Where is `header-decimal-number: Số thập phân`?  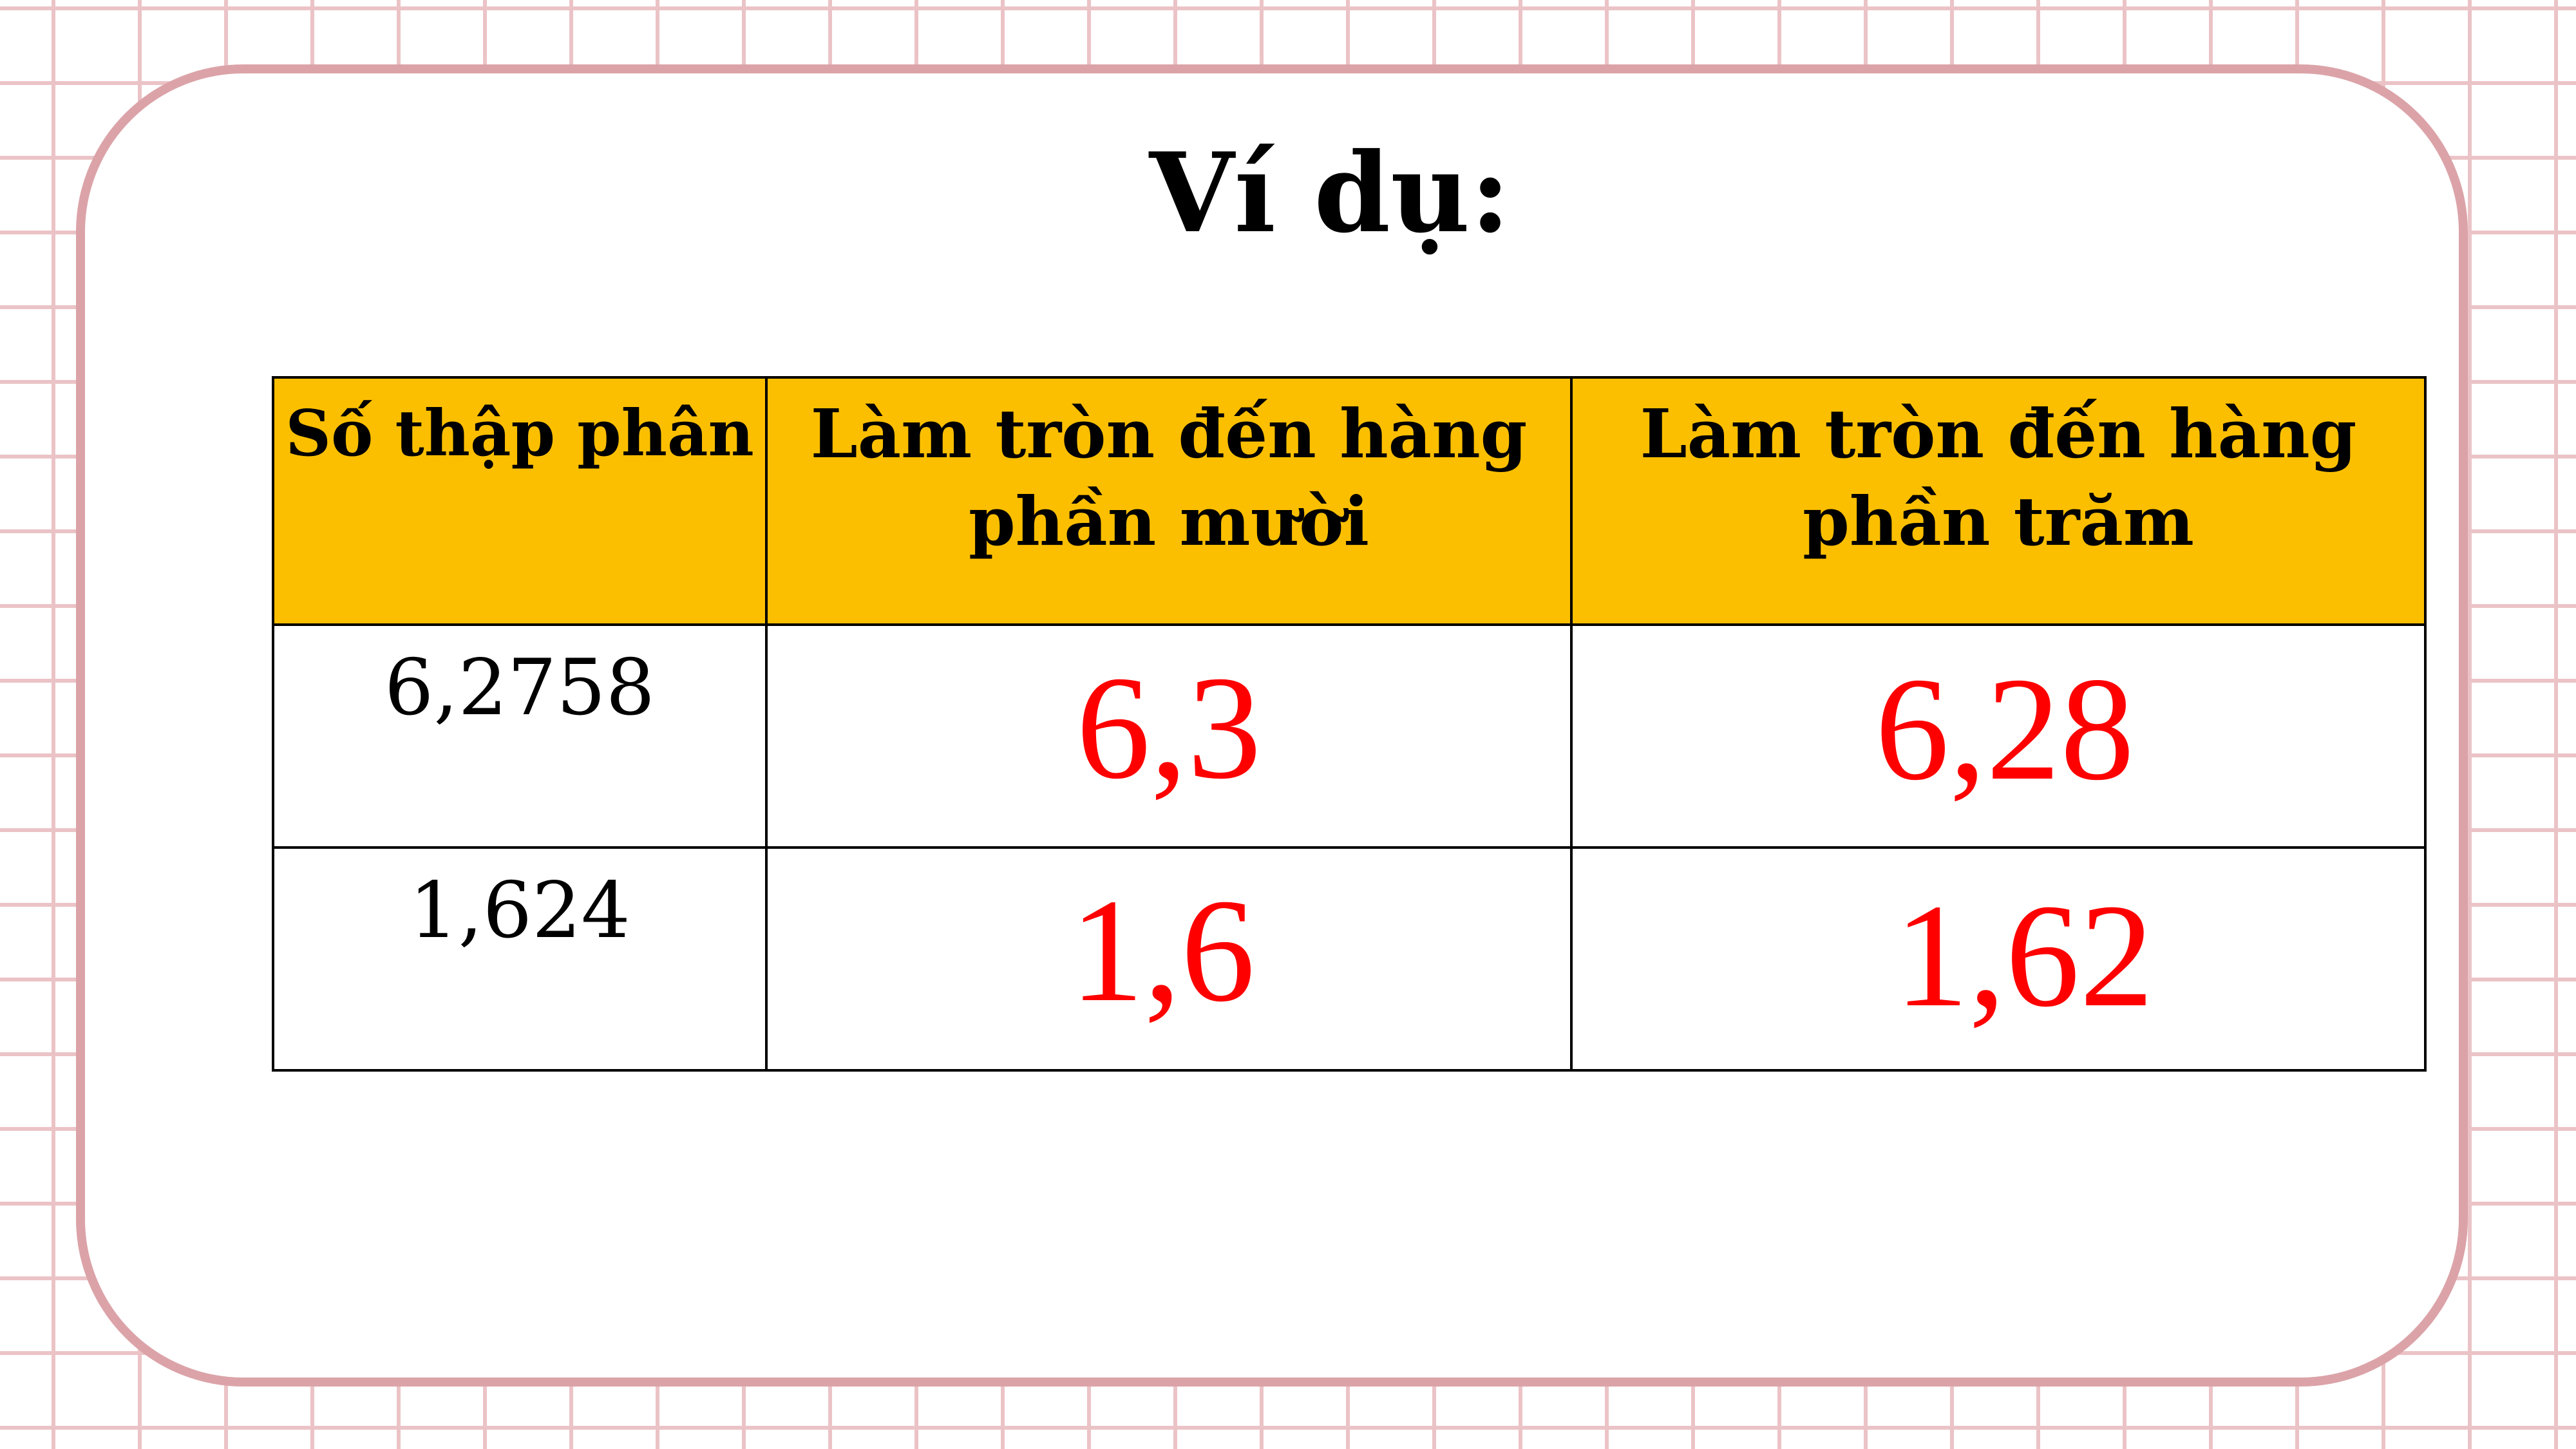 header-decimal-number: Số thập phân is located at coordinates (520, 501).